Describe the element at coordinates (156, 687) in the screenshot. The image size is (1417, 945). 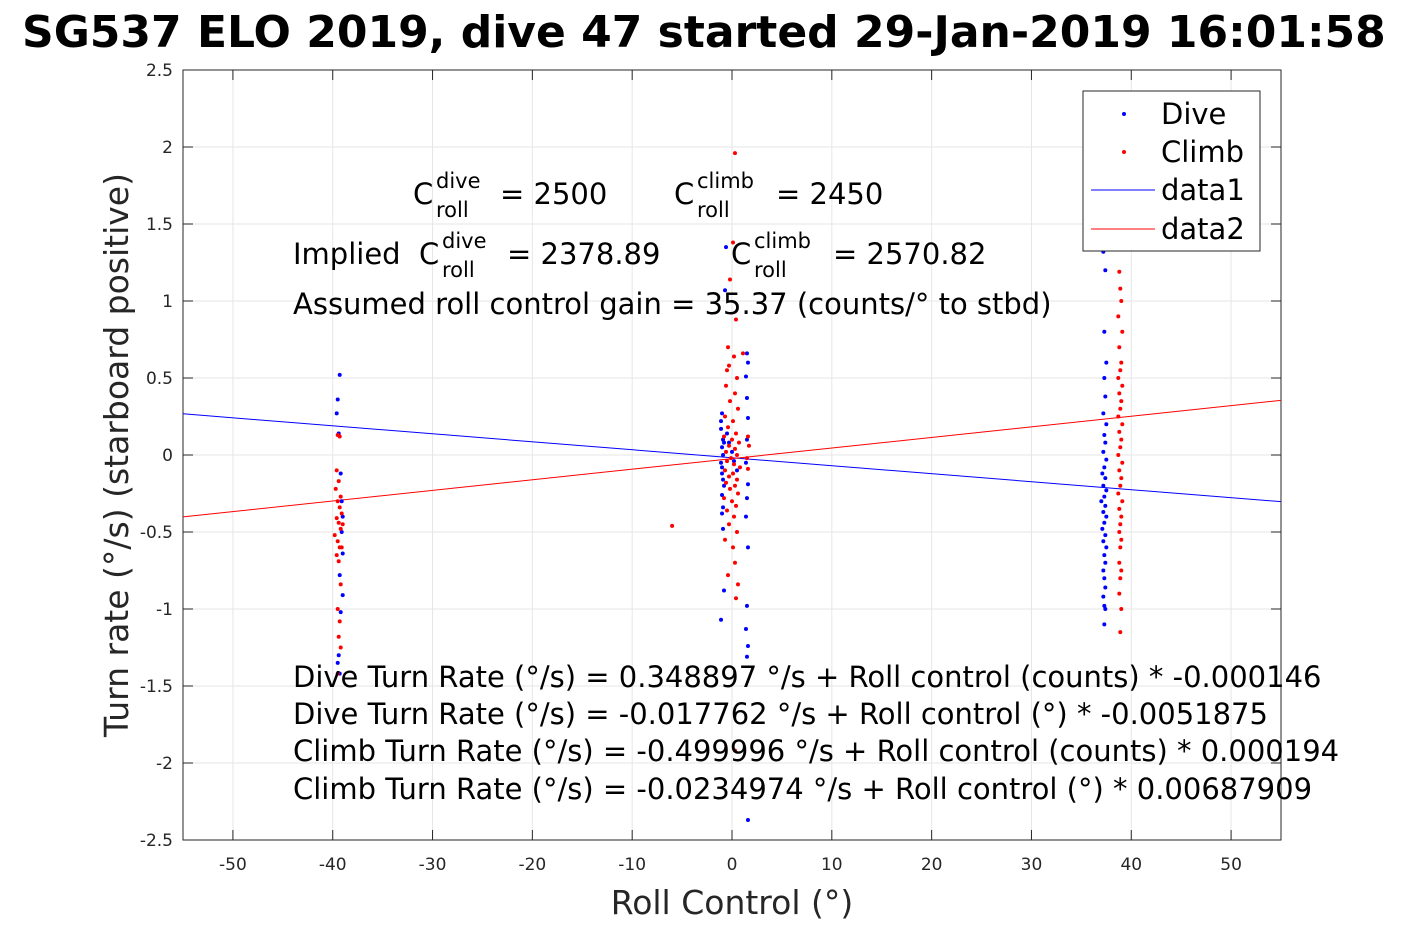
I see `y-tick-label: -1.5` at that location.